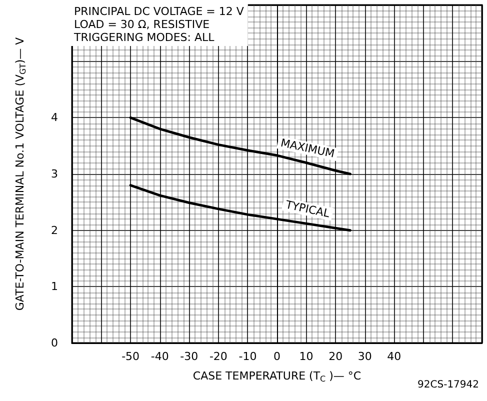  I want to click on x-tick-label: -30, so click(189, 356).